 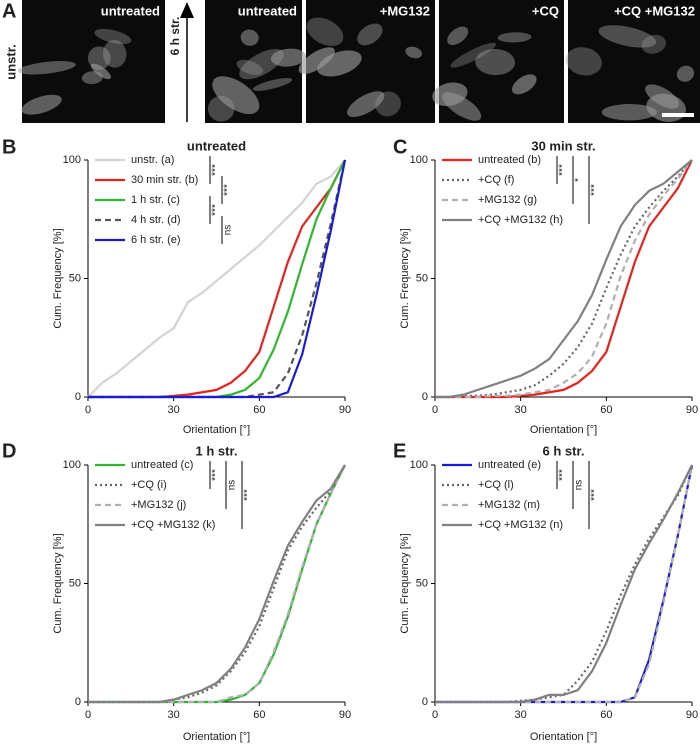 What do you see at coordinates (9, 147) in the screenshot?
I see `panel-letter: B` at bounding box center [9, 147].